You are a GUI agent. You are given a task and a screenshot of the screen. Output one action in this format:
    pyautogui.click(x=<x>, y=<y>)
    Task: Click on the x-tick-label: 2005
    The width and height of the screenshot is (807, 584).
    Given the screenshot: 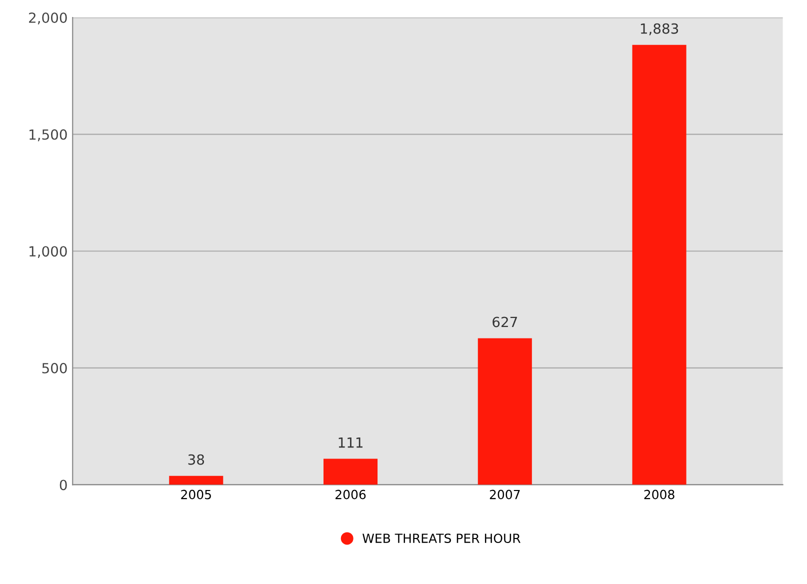 What is the action you would take?
    pyautogui.click(x=196, y=495)
    